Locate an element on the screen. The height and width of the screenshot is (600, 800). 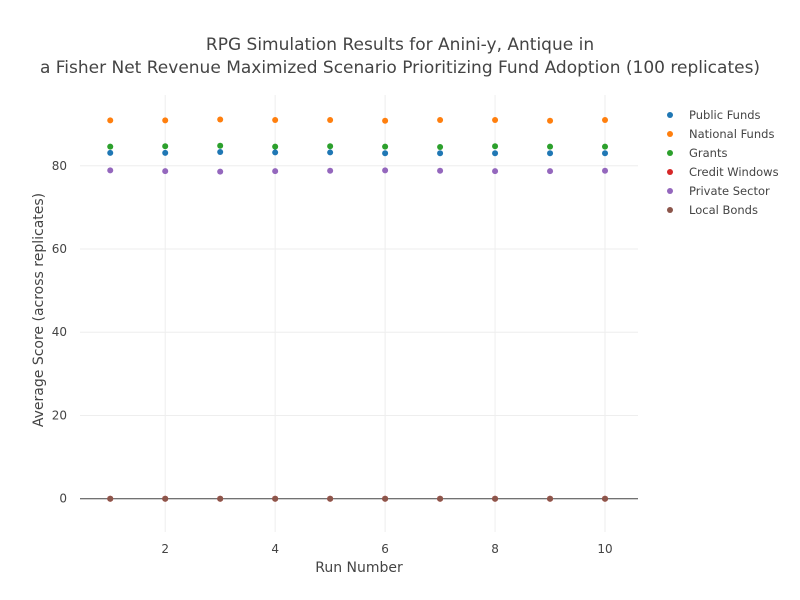
y-tick-label: 40 is located at coordinates (59, 332).